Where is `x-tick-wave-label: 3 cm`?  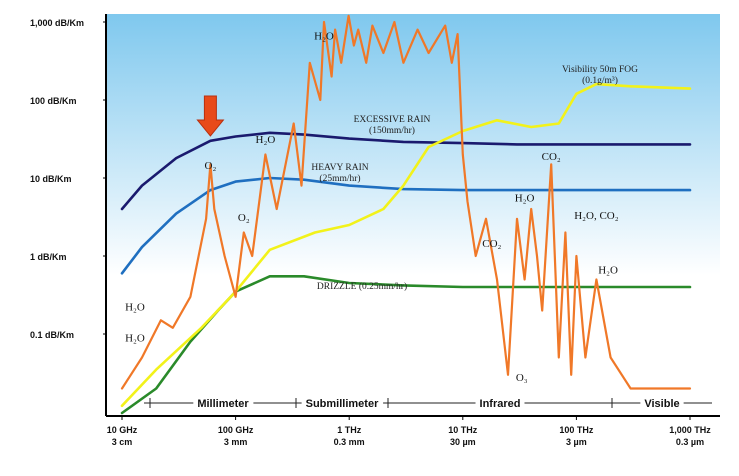 x-tick-wave-label: 3 cm is located at coordinates (122, 442).